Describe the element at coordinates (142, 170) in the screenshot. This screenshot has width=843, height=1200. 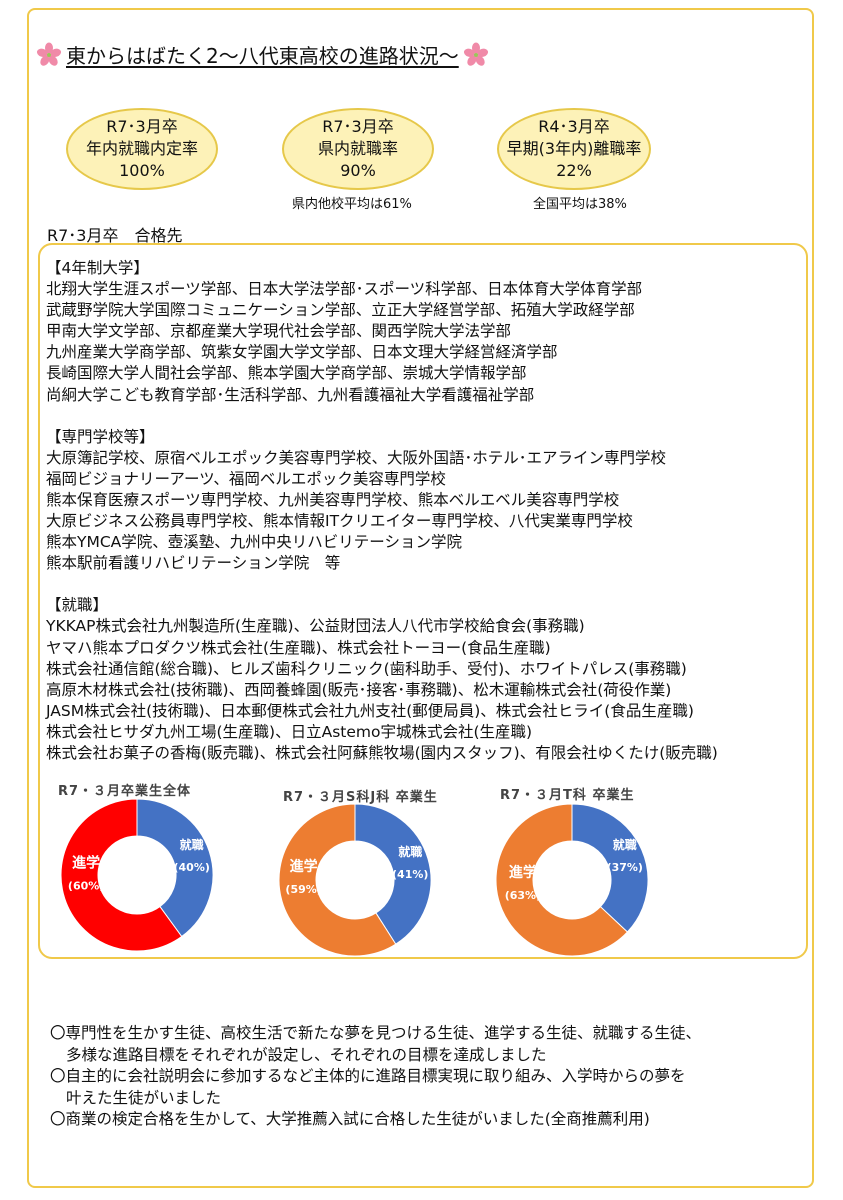
I see `stat-value: 100%` at that location.